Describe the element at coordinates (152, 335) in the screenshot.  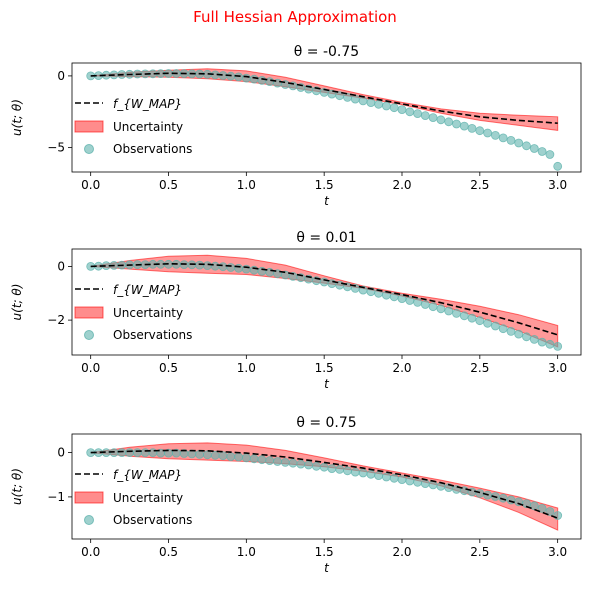
I see `legend-label-observations: Observations` at that location.